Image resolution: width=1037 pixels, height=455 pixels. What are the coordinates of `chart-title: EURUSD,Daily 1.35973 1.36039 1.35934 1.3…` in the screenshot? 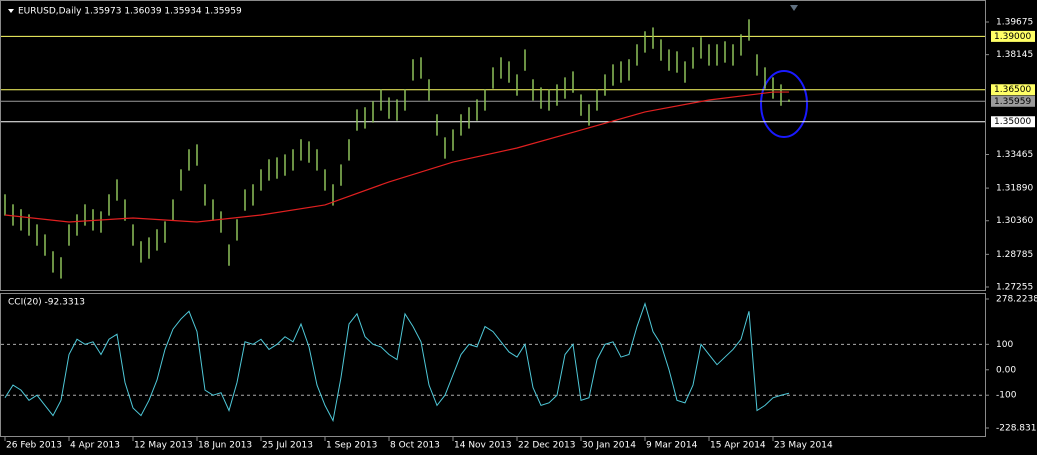 It's located at (130, 12).